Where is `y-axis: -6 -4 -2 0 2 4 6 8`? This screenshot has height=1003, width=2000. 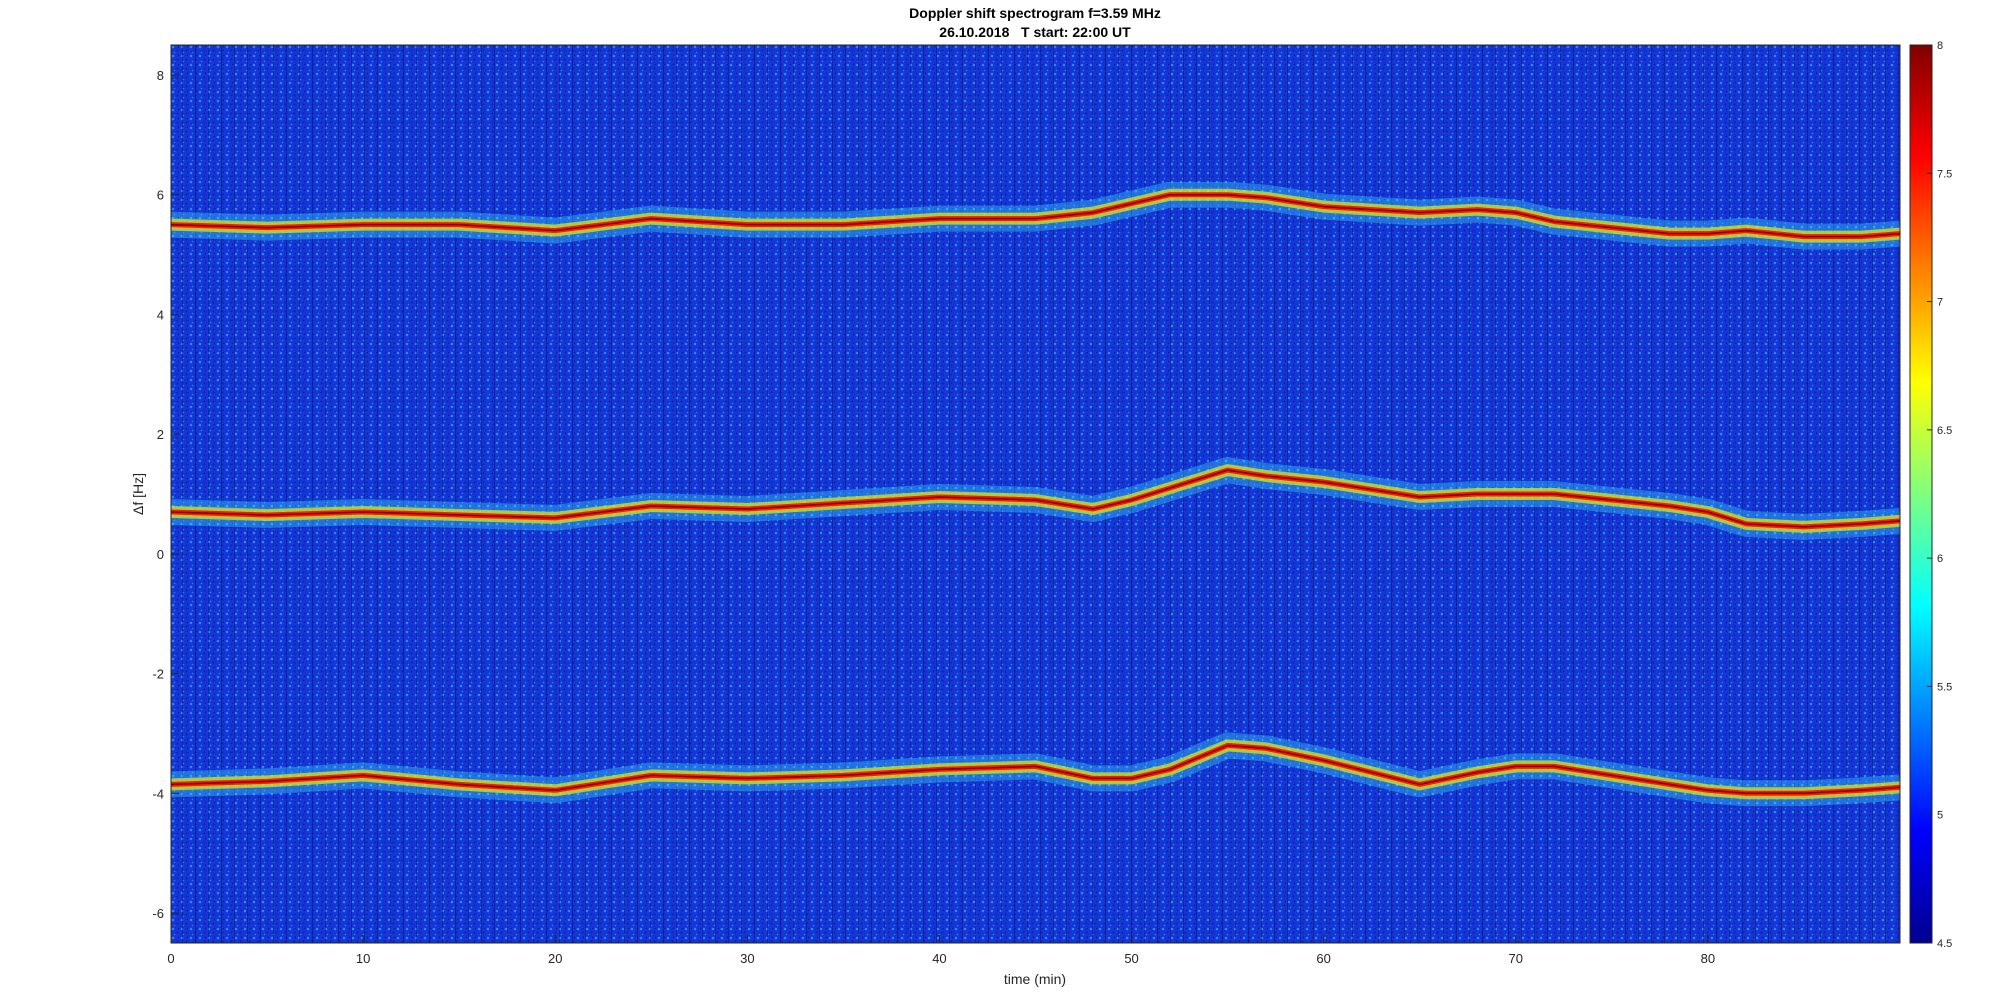 y-axis: -6 -4 -2 0 2 4 6 8 is located at coordinates (165, 494).